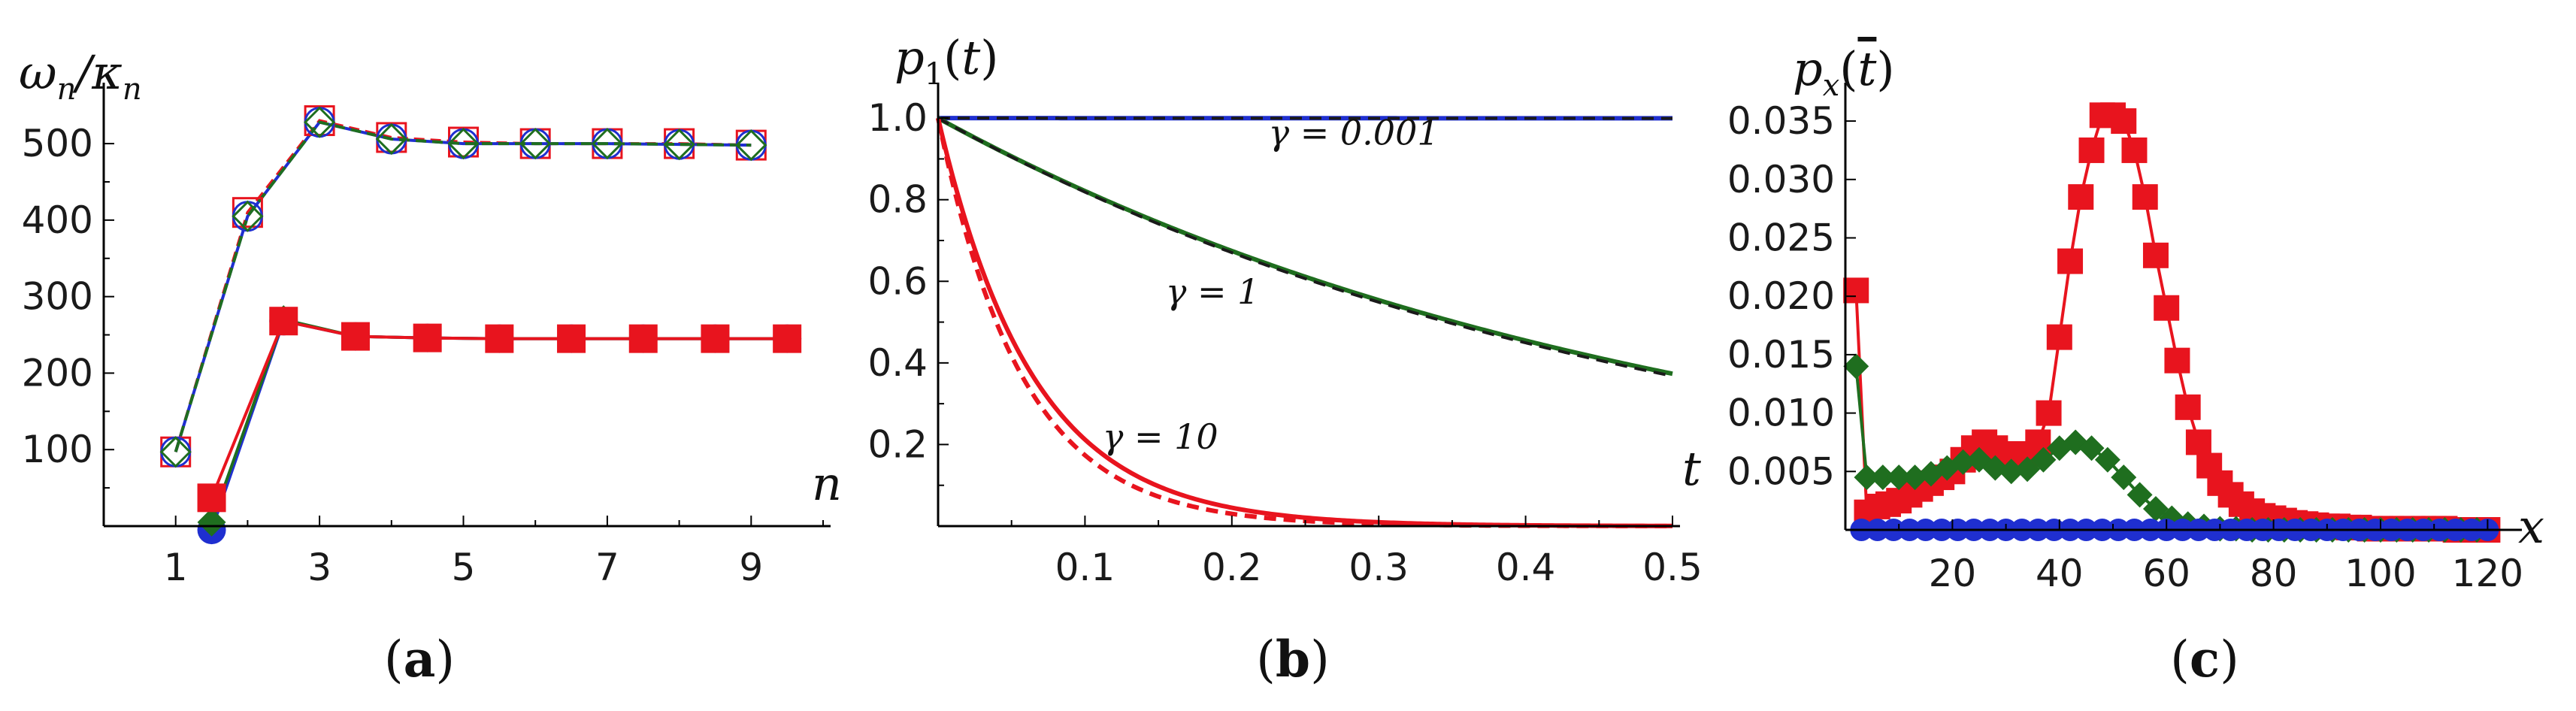 The height and width of the screenshot is (711, 2576). What do you see at coordinates (1354, 132) in the screenshot?
I see `panel-b-annotation-0: γ = 0.001` at bounding box center [1354, 132].